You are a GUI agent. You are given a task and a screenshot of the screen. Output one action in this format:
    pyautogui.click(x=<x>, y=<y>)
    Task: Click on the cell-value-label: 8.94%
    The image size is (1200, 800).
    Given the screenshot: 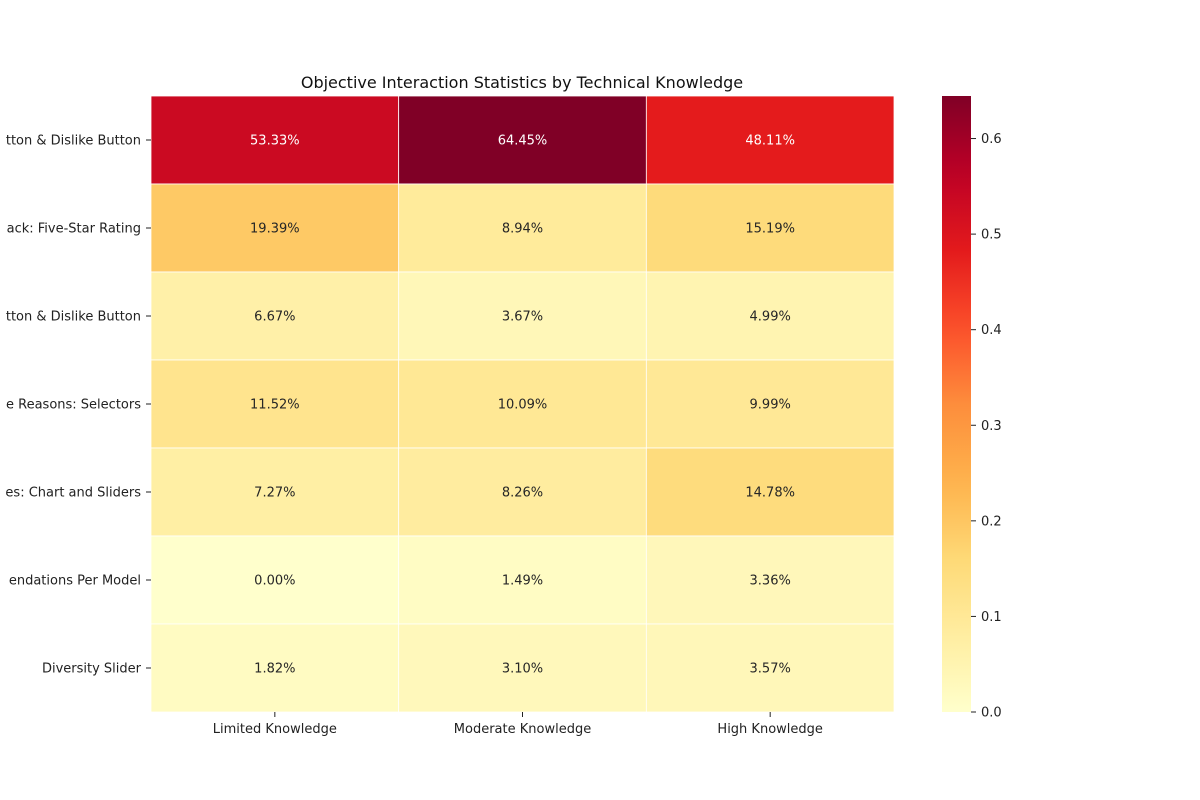 What is the action you would take?
    pyautogui.click(x=522, y=229)
    